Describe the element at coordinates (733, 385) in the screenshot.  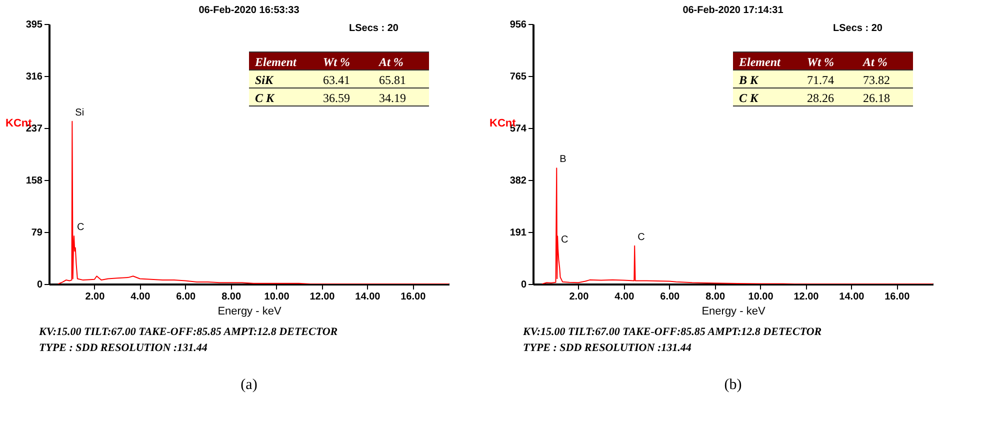
I see `text: (b)` at that location.